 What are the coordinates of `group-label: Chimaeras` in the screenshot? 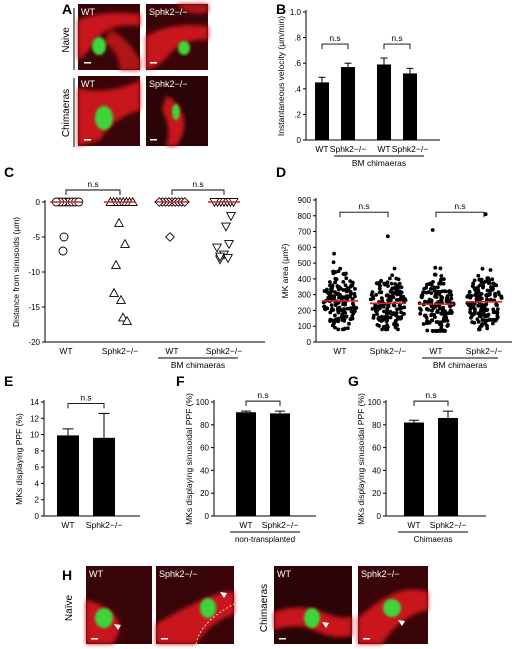 It's located at (433, 539).